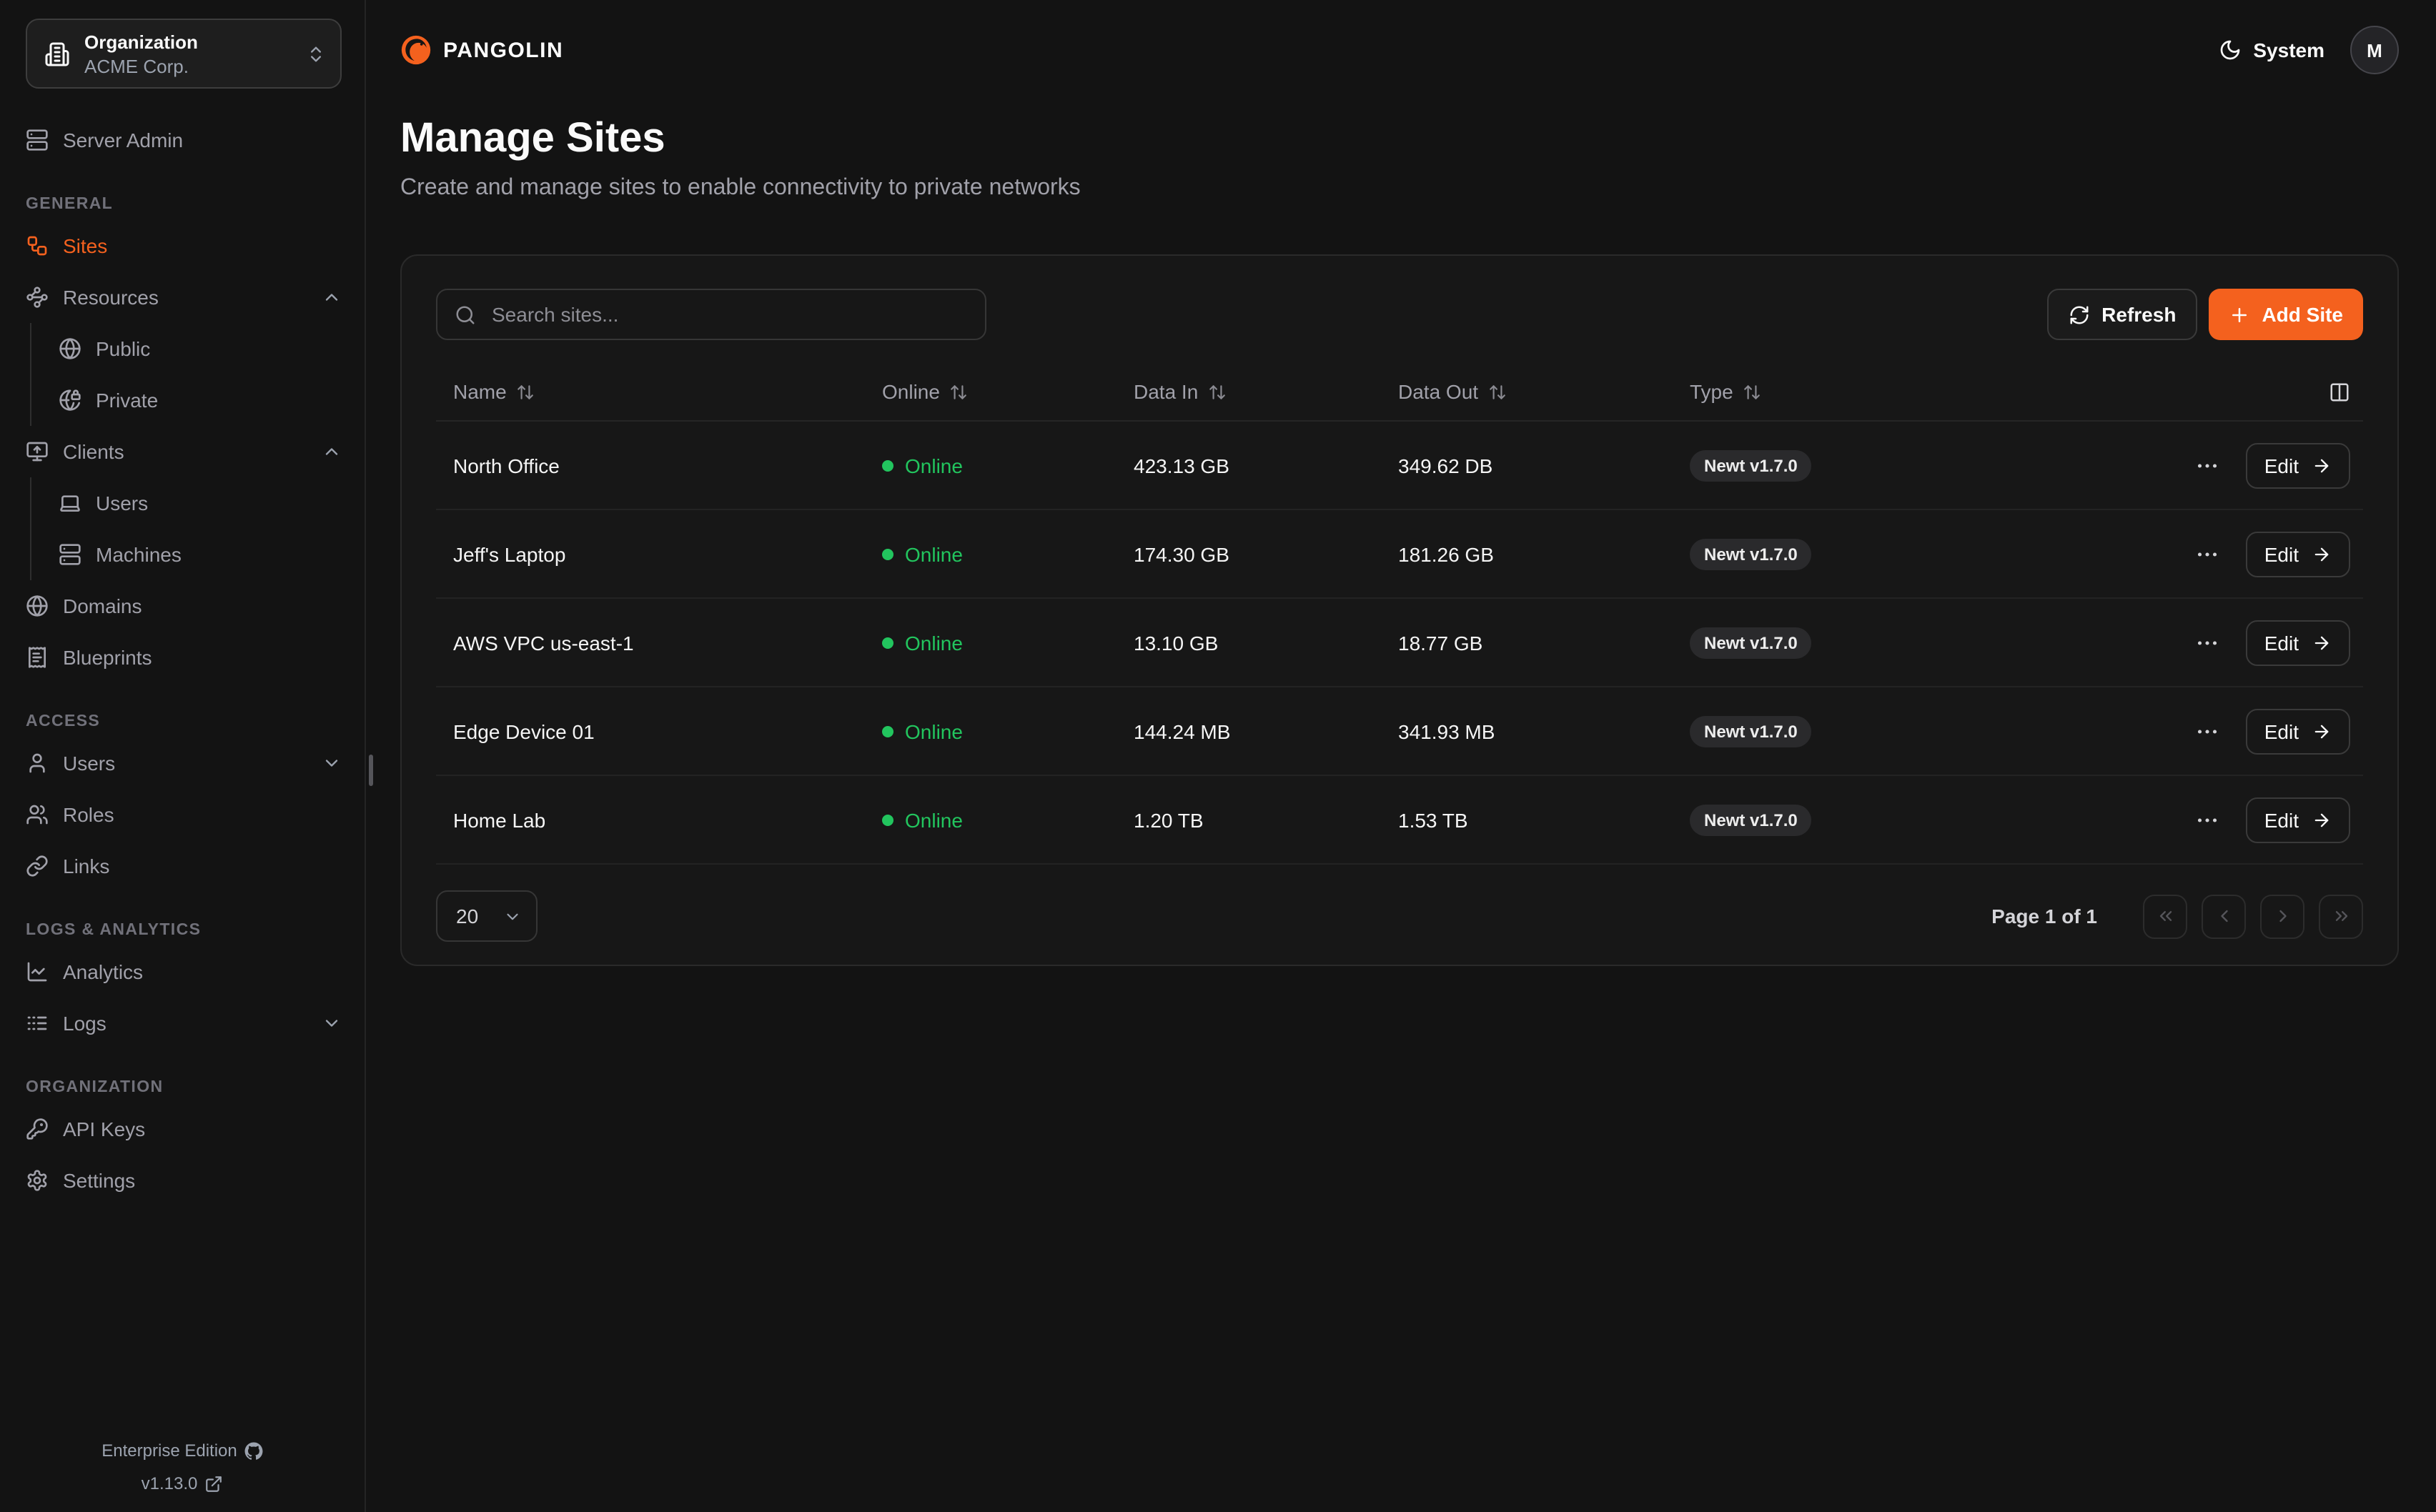 Image resolution: width=2436 pixels, height=1512 pixels. I want to click on sidebar-item-server-admin: Server Admin, so click(184, 140).